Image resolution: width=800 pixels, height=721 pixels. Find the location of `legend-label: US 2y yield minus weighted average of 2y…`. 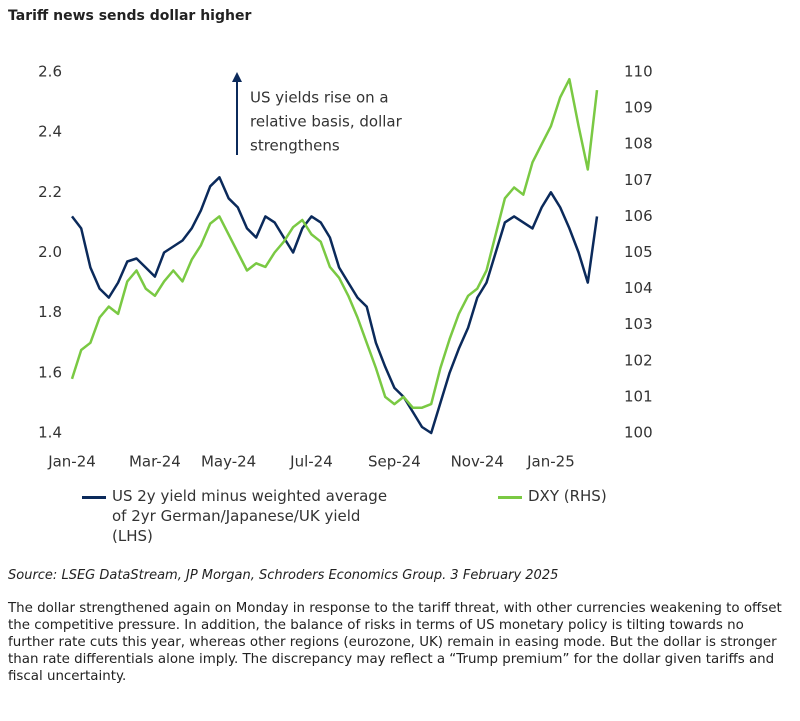

legend-label: US 2y yield minus weighted average of 2y… is located at coordinates (250, 516).